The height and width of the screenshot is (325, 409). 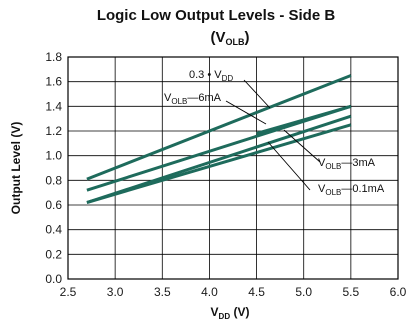 I want to click on leader-01ma, so click(x=289, y=166).